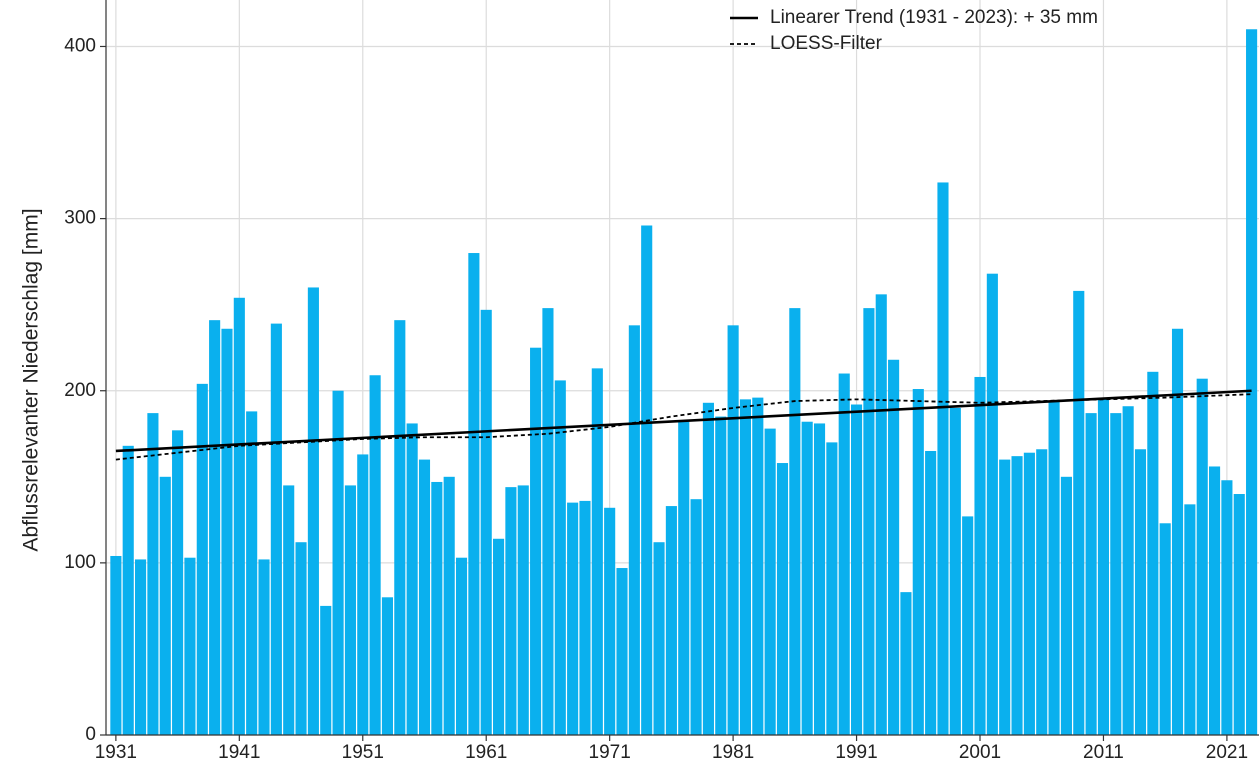  What do you see at coordinates (980, 752) in the screenshot?
I see `x-tick-label: 2001` at bounding box center [980, 752].